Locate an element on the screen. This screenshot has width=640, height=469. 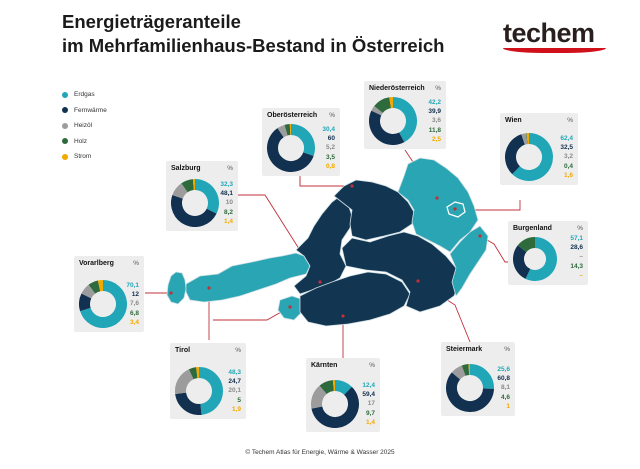
region-burgenland is located at coordinates (469, 261).